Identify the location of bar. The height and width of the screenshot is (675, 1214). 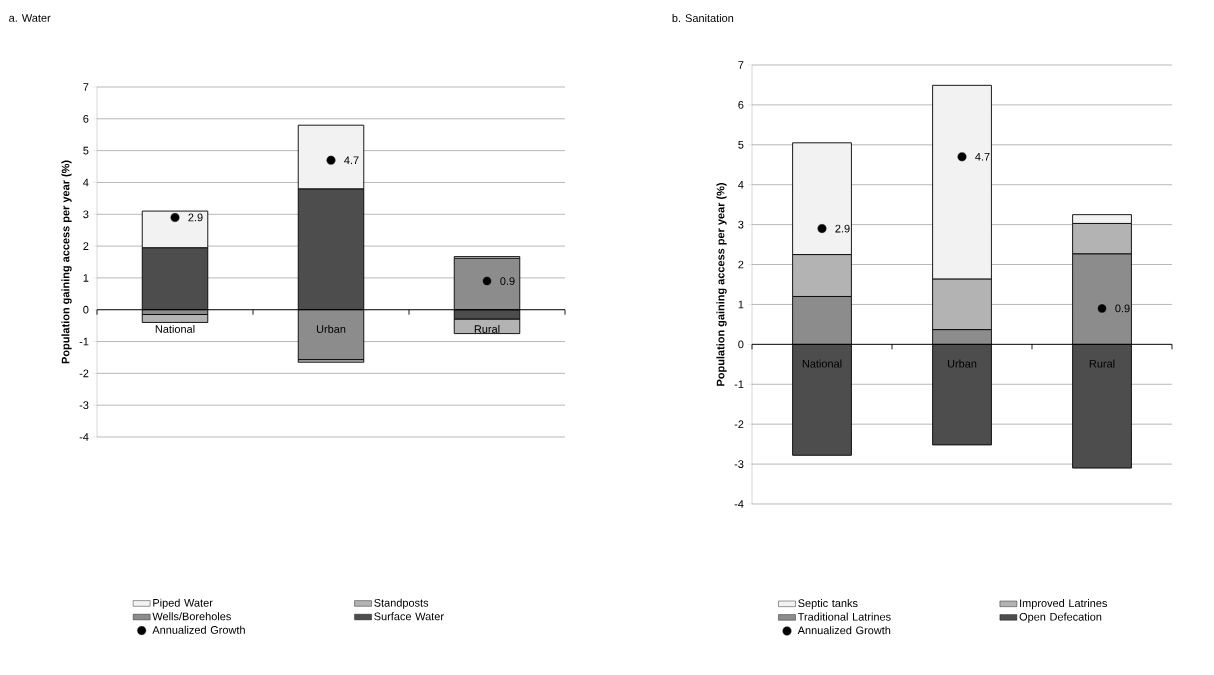
(175, 318).